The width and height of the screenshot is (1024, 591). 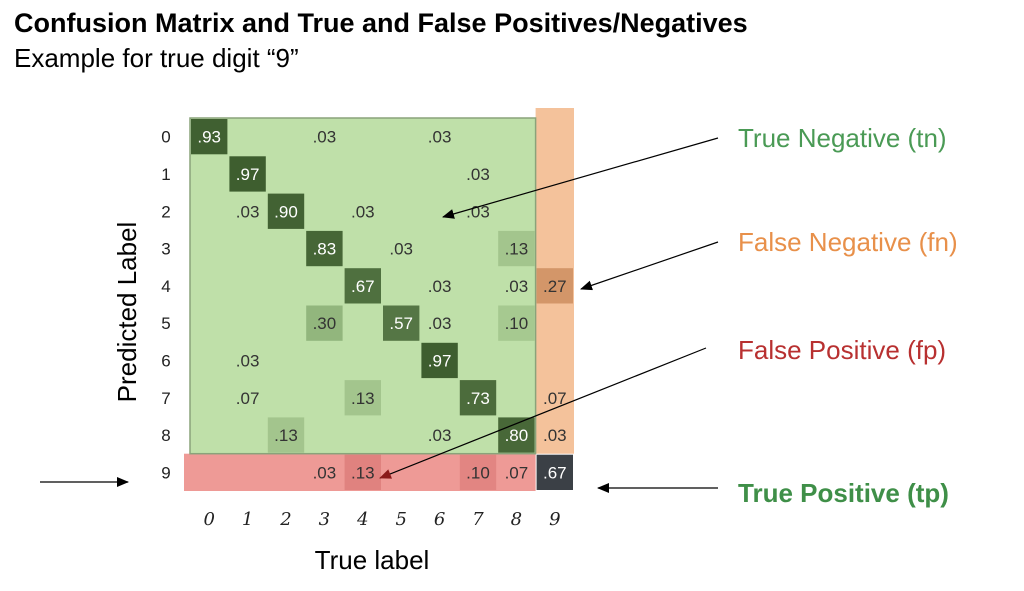 I want to click on cell-value-label: .27, so click(x=555, y=286).